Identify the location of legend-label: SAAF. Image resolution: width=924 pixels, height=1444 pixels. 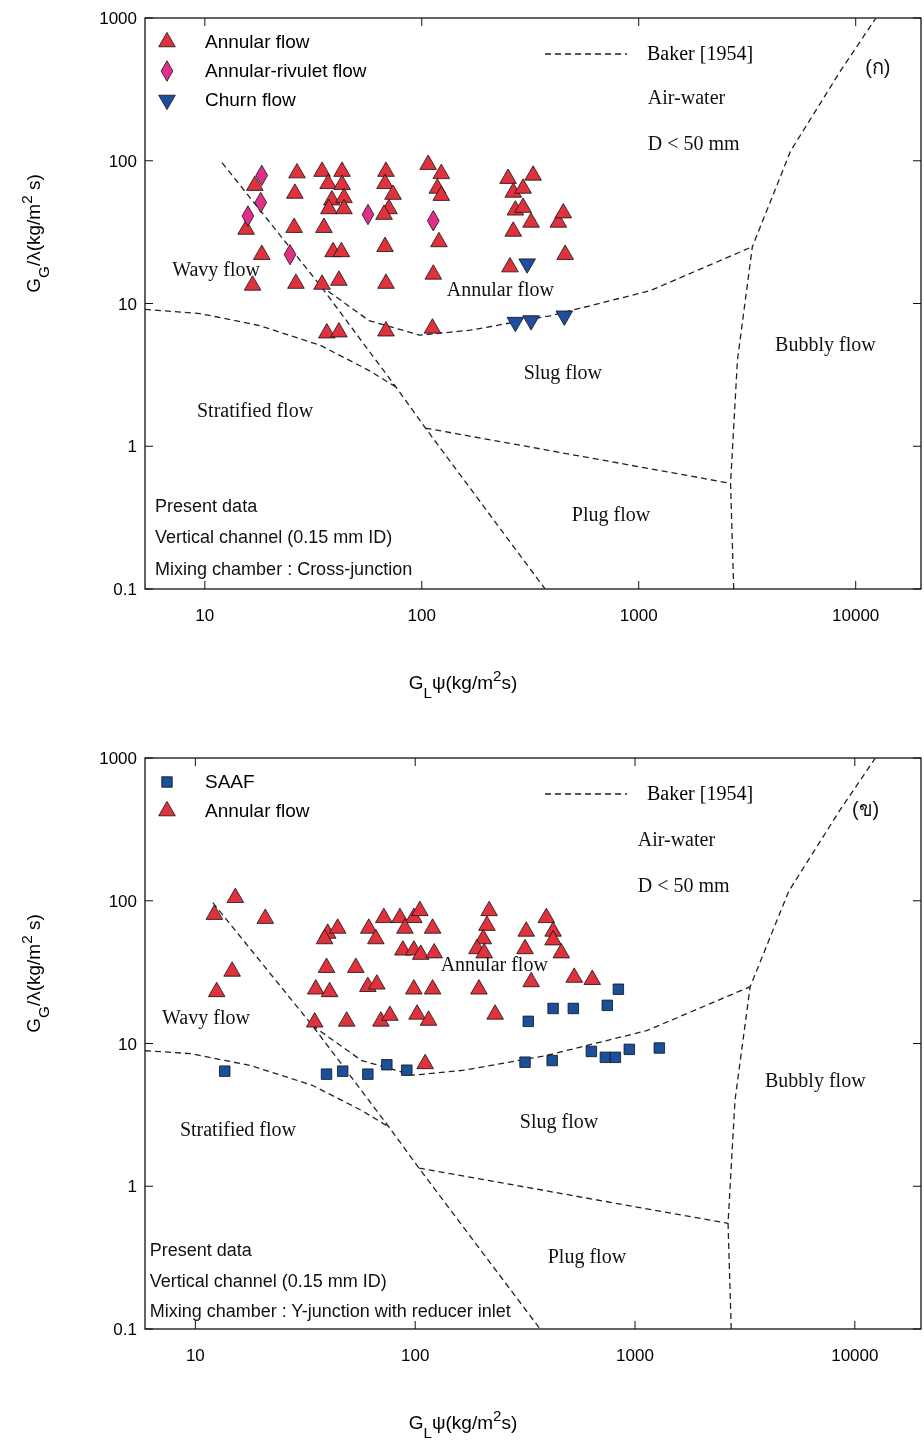
(230, 781).